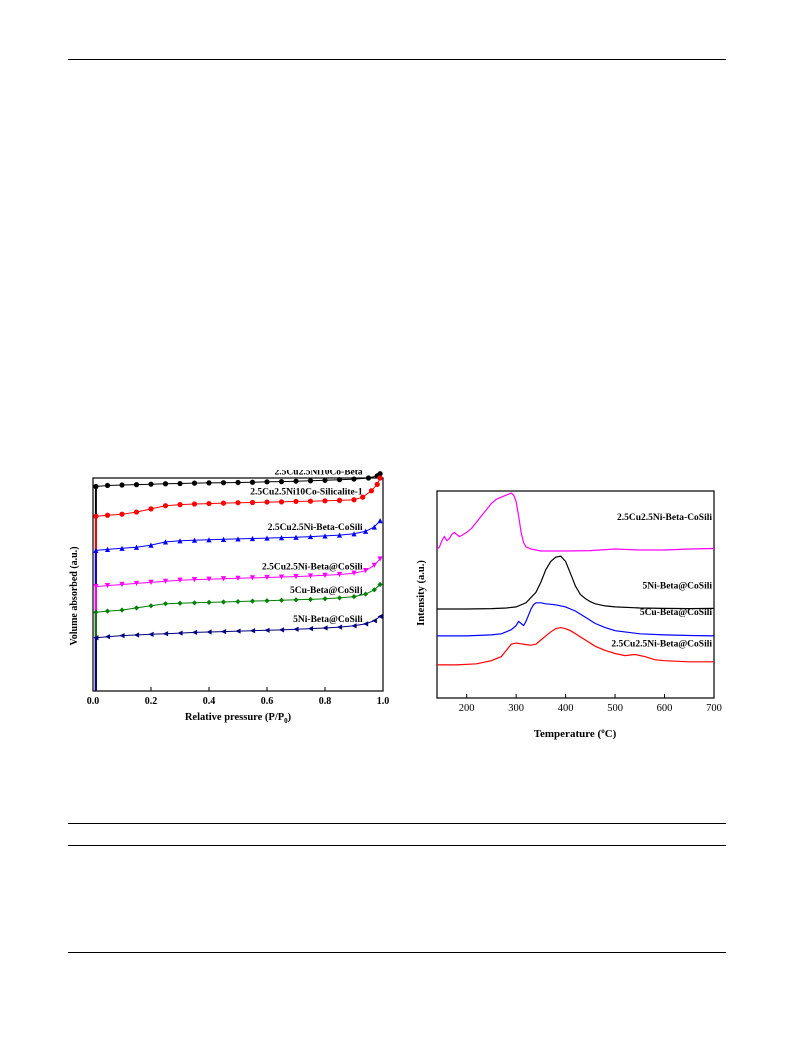 Image resolution: width=793 pixels, height=1053 pixels. Describe the element at coordinates (328, 620) in the screenshot. I see `series-label: 5Ni-Beta@CoSili` at that location.